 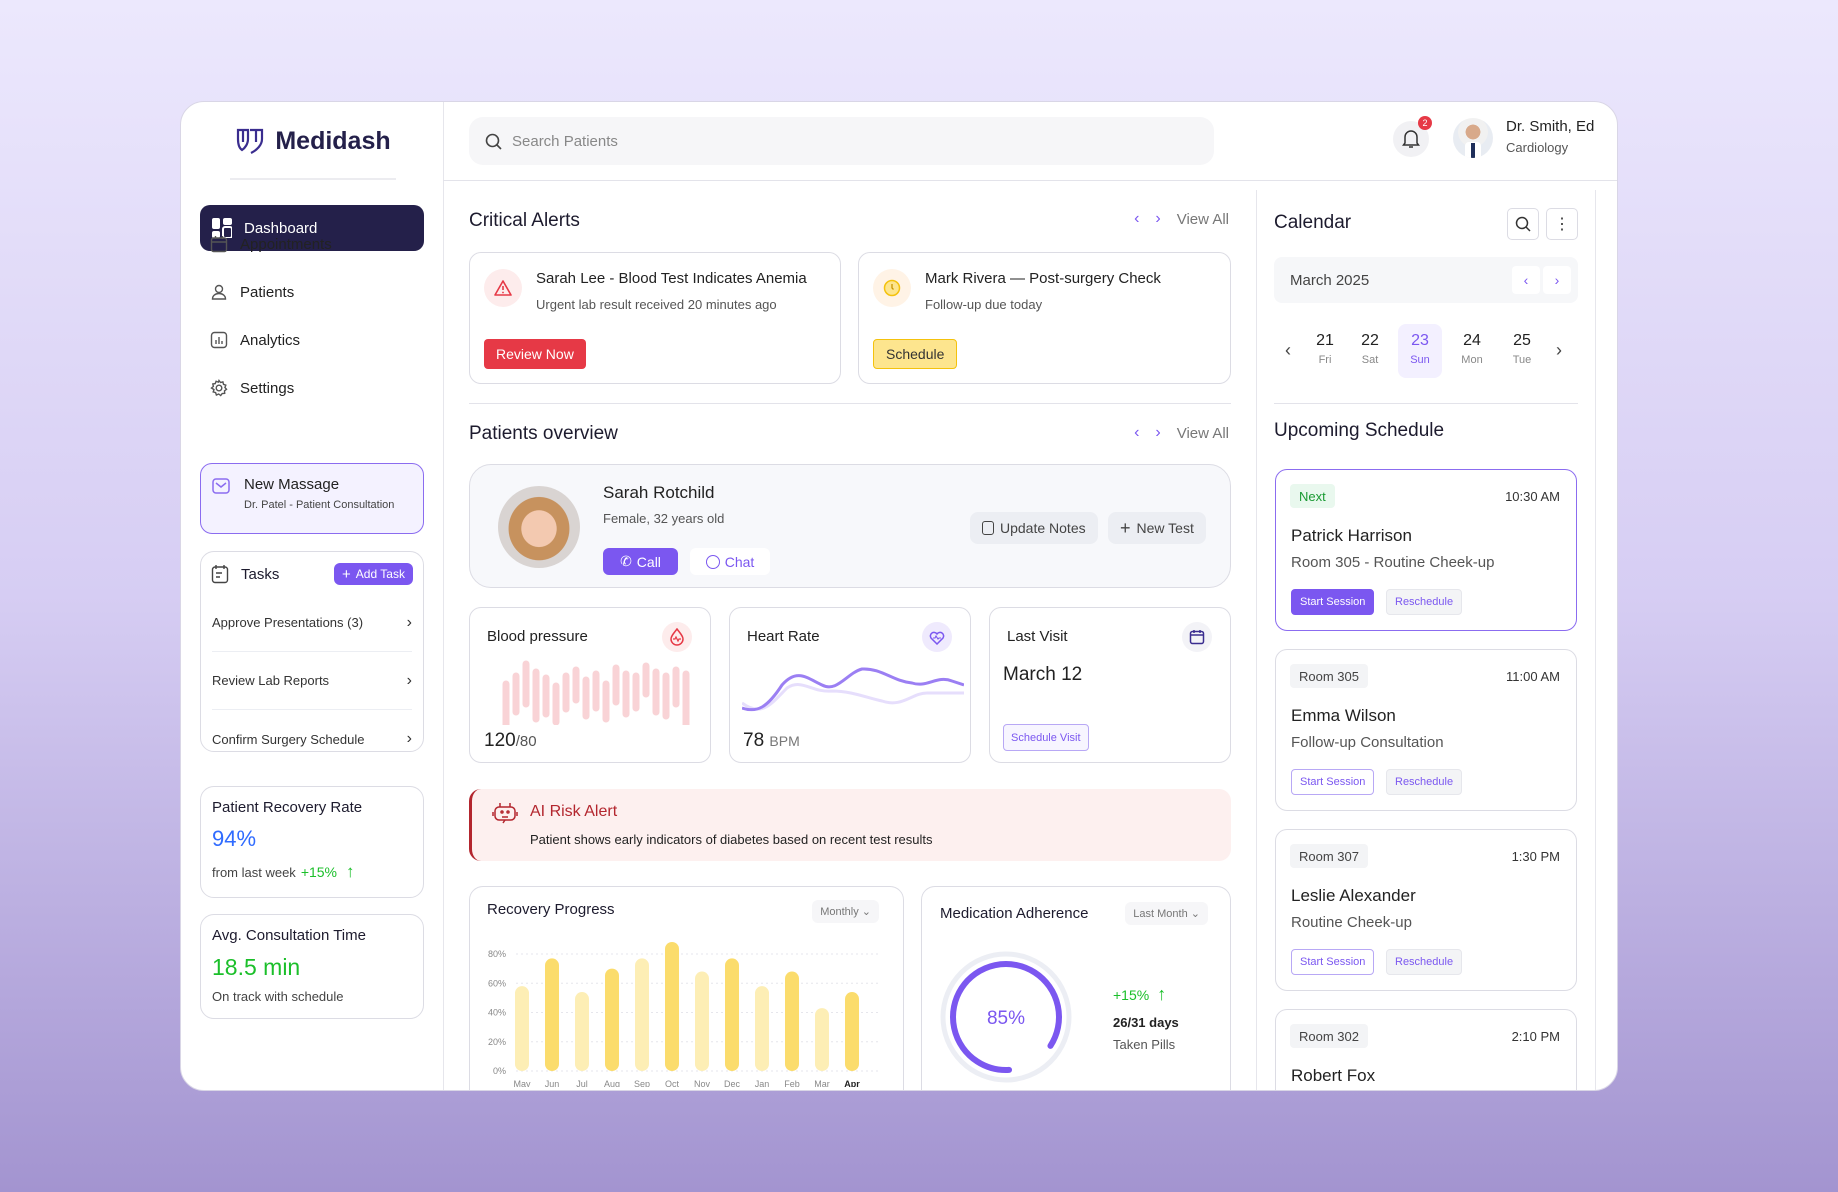 What do you see at coordinates (1037, 636) in the screenshot?
I see `vital-title: Last Visit` at bounding box center [1037, 636].